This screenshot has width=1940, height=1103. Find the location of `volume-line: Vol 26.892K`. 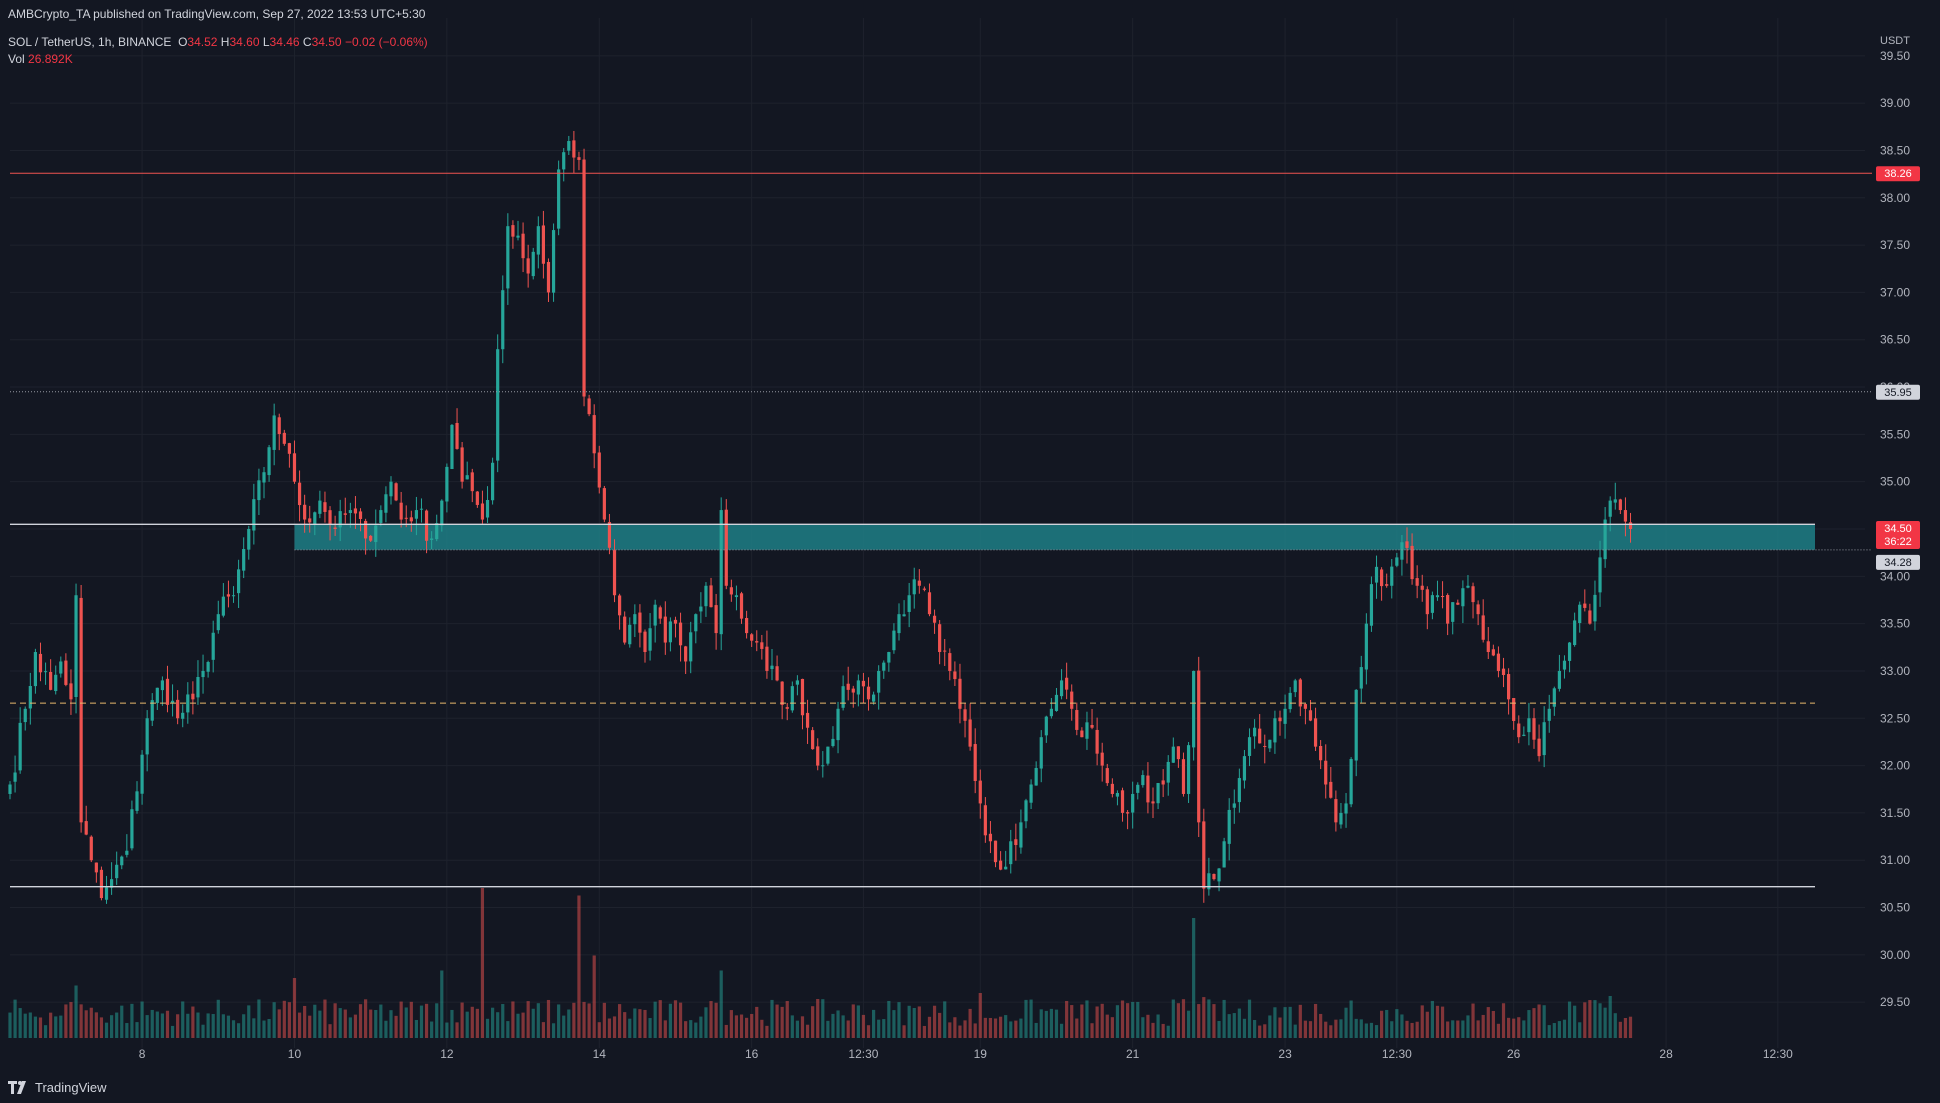

volume-line: Vol 26.892K is located at coordinates (40, 59).